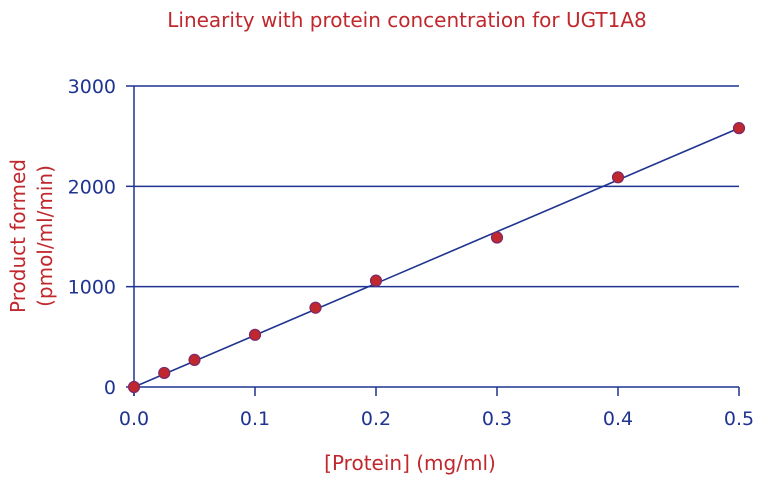 This screenshot has height=483, width=761. What do you see at coordinates (92, 187) in the screenshot?
I see `y-tick-label: 2000` at bounding box center [92, 187].